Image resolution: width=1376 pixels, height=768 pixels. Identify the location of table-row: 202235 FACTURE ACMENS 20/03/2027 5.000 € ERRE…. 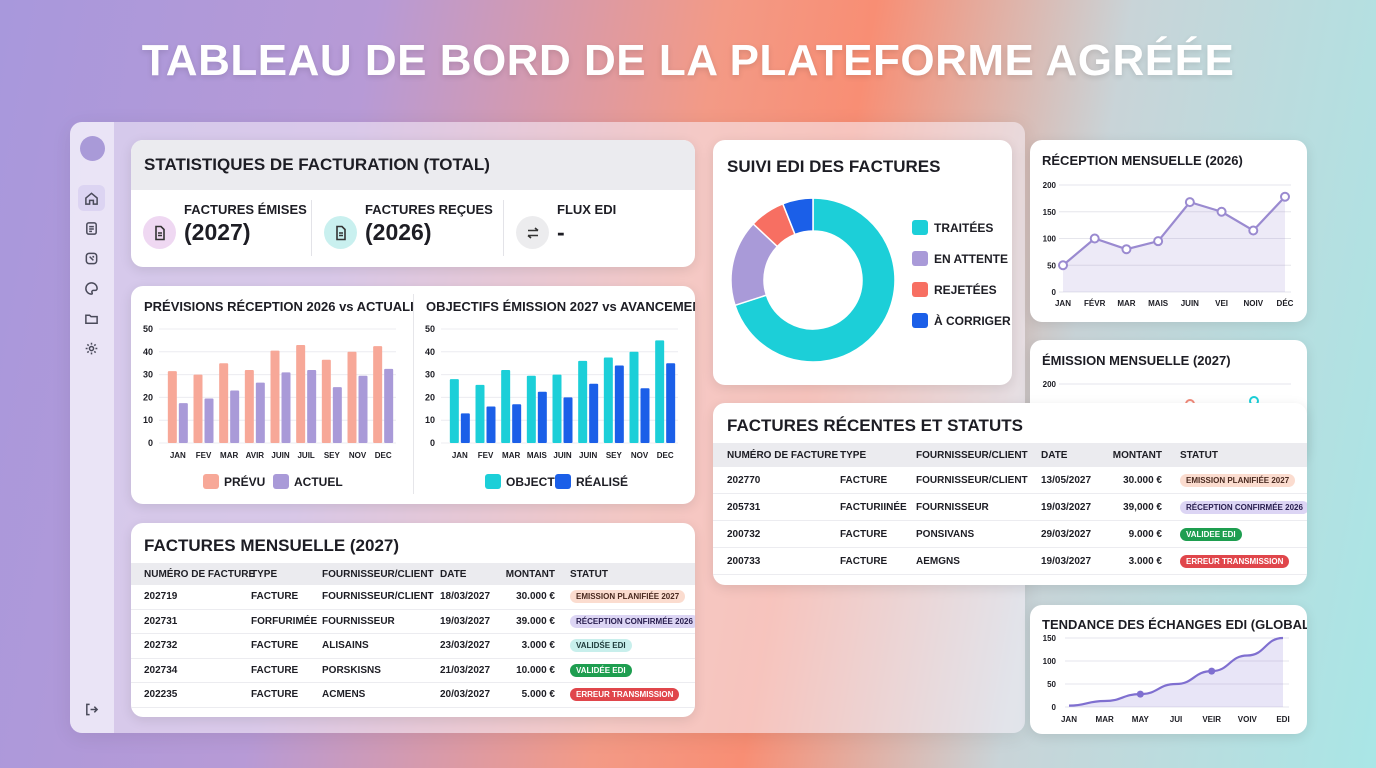
(413, 695).